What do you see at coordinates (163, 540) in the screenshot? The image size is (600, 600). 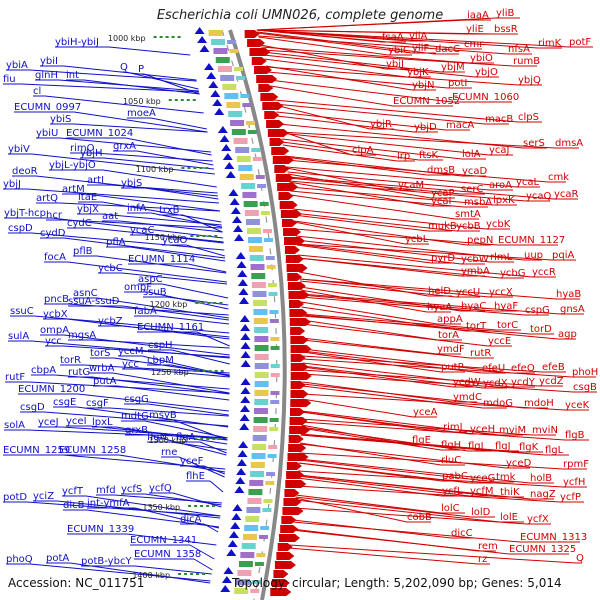 I see `forward-gene-label: ECUMN_1341` at bounding box center [163, 540].